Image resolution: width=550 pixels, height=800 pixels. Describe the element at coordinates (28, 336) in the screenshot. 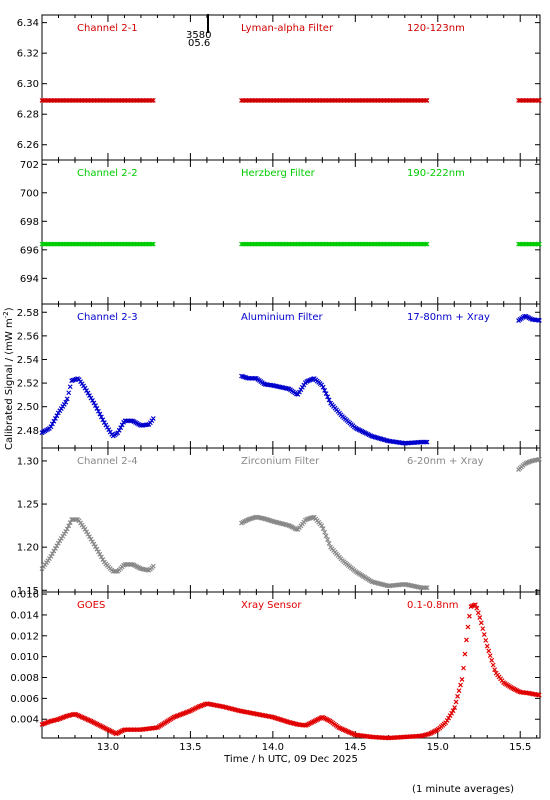

I see `y-tick-label: 2.56` at that location.